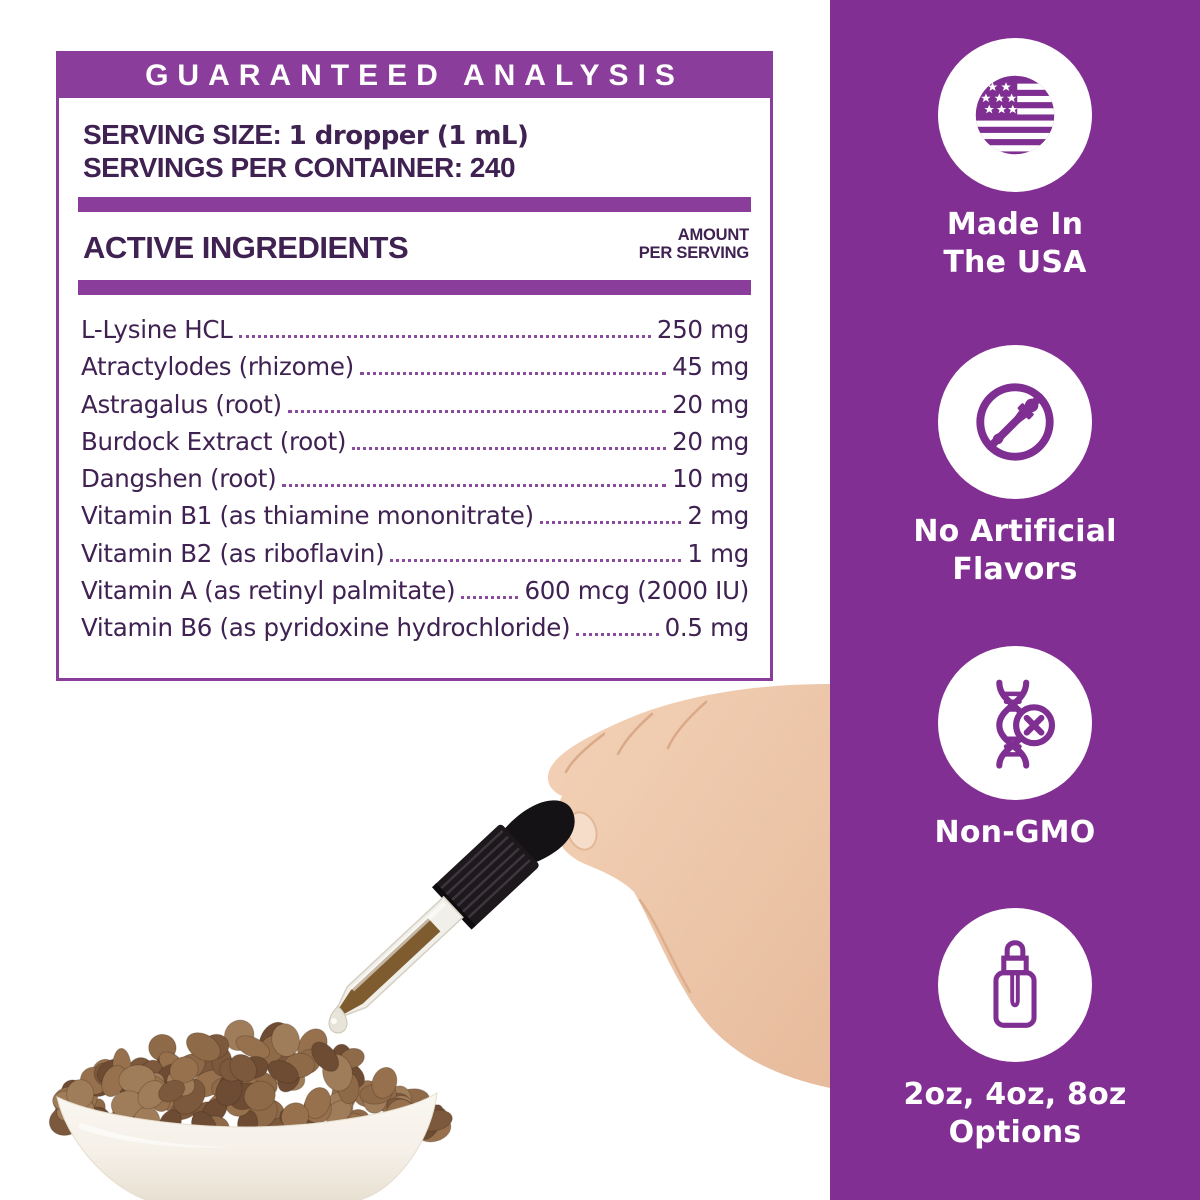  What do you see at coordinates (707, 628) in the screenshot?
I see `ingredient-amount: 0.5 mg` at bounding box center [707, 628].